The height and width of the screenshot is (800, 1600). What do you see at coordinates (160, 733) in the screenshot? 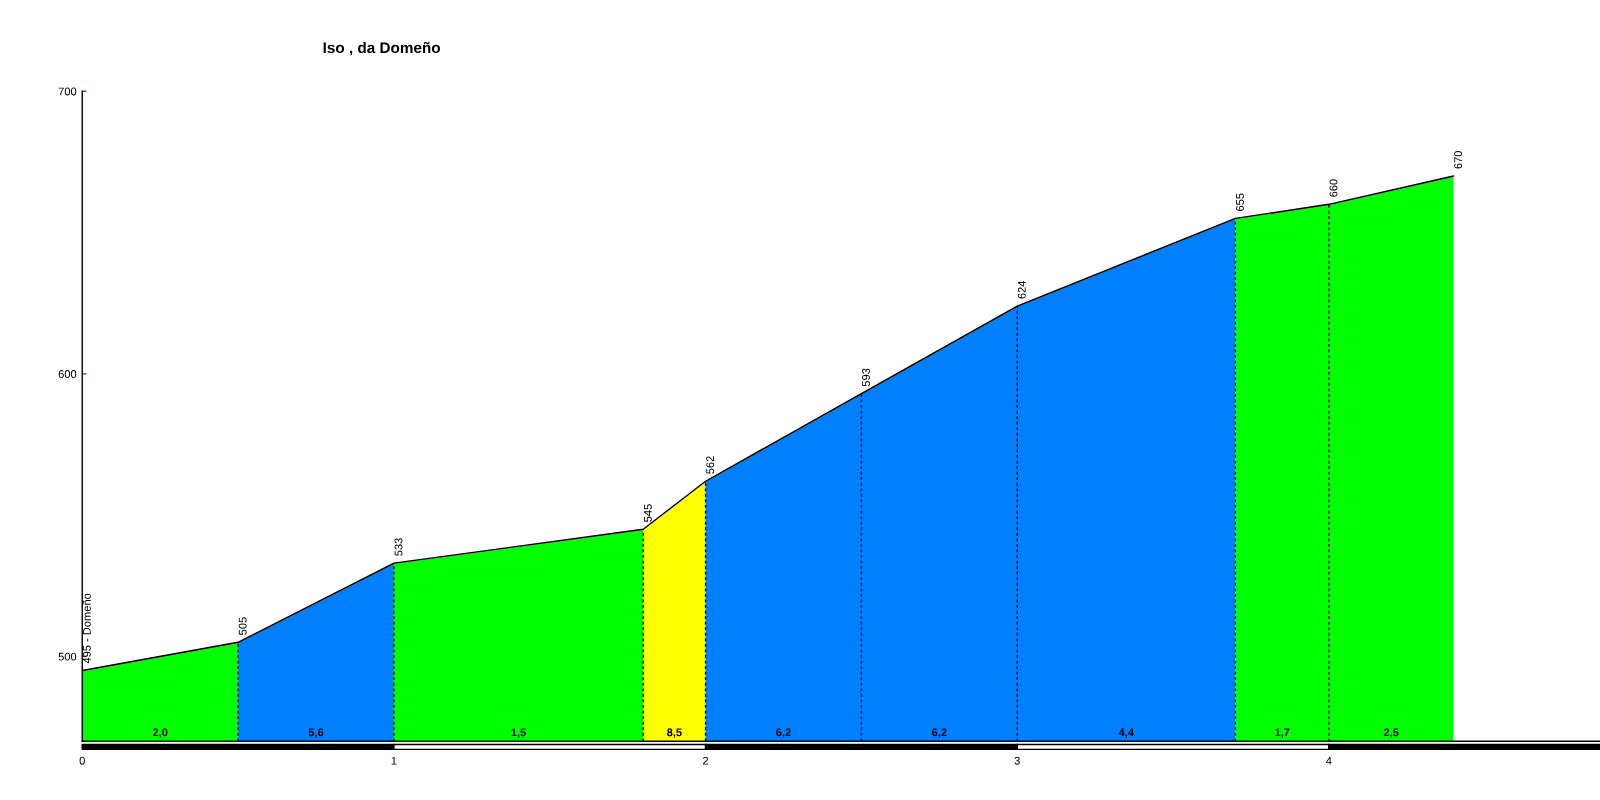
I see `annotation: 2,0` at bounding box center [160, 733].